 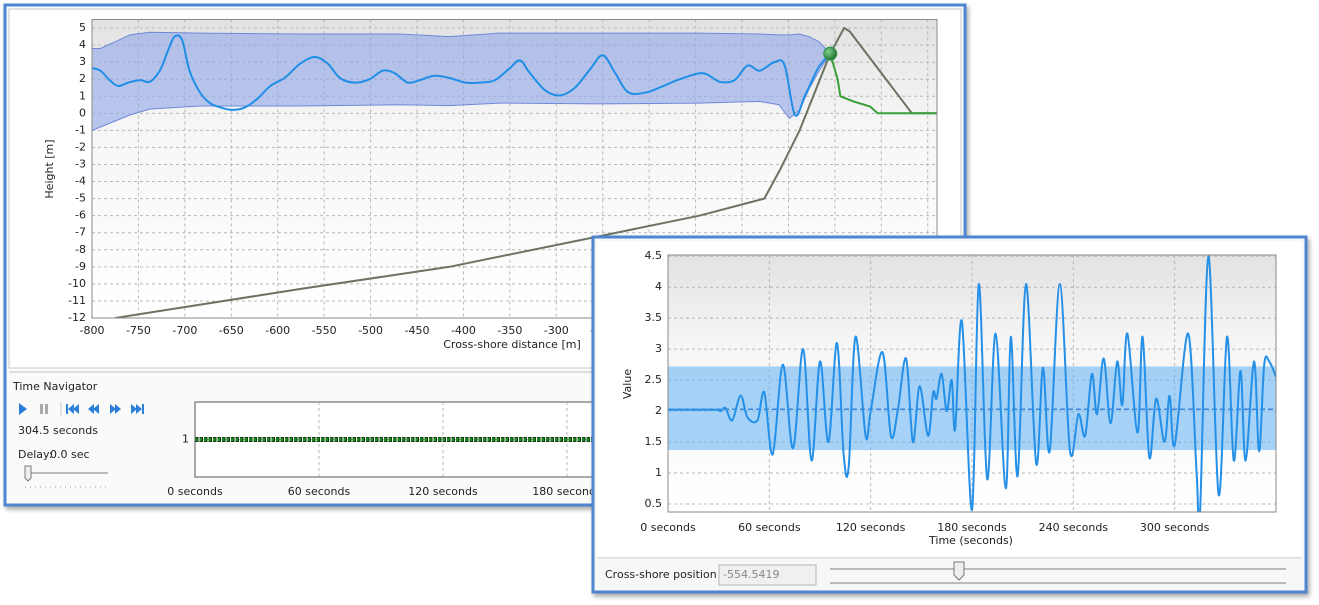 What do you see at coordinates (82, 112) in the screenshot?
I see `y-tick-label: 0` at bounding box center [82, 112].